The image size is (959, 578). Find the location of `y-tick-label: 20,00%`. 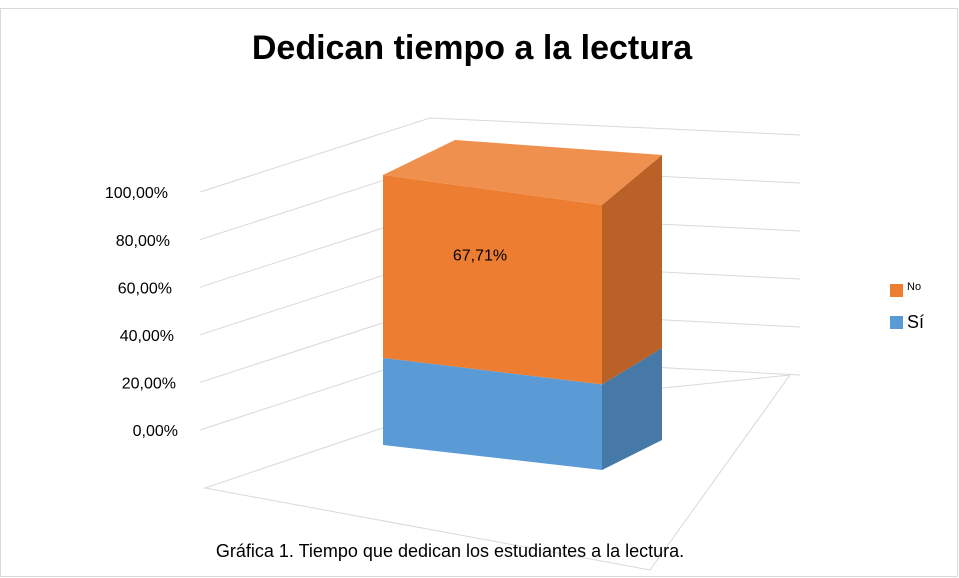

y-tick-label: 20,00% is located at coordinates (149, 384).